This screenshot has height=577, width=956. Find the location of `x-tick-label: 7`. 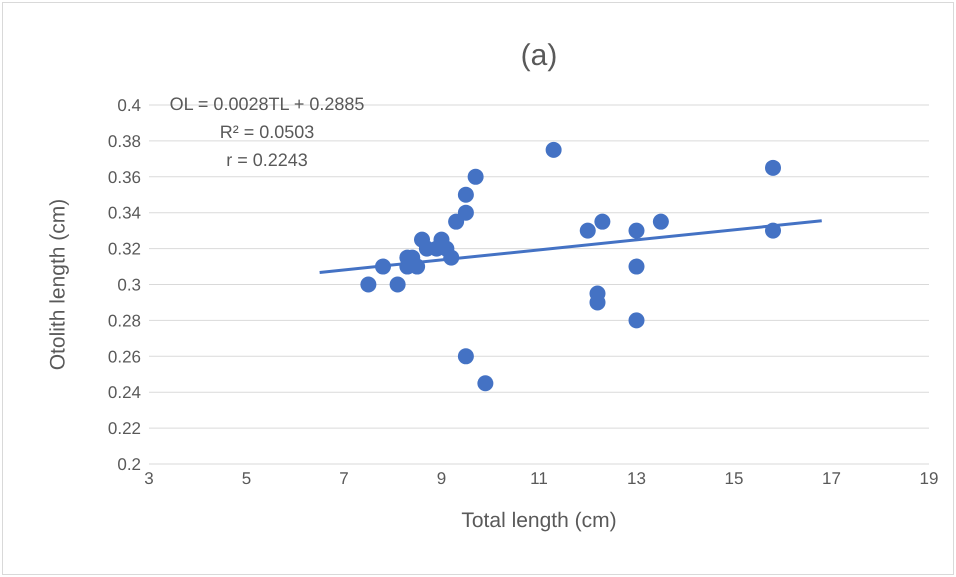

x-tick-label: 7 is located at coordinates (344, 478).